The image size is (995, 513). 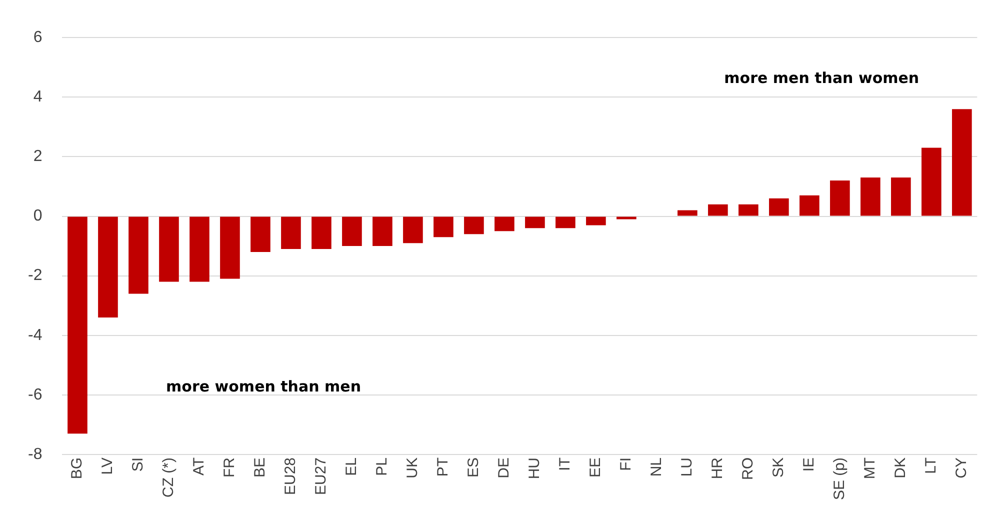 I want to click on y-tick-label: -6, so click(x=35, y=395).